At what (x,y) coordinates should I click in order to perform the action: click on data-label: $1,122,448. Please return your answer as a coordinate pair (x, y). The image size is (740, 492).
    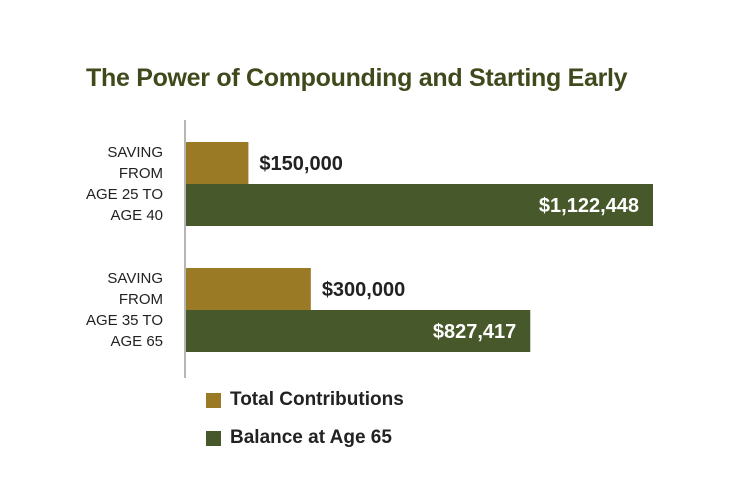
    Looking at the image, I should click on (589, 206).